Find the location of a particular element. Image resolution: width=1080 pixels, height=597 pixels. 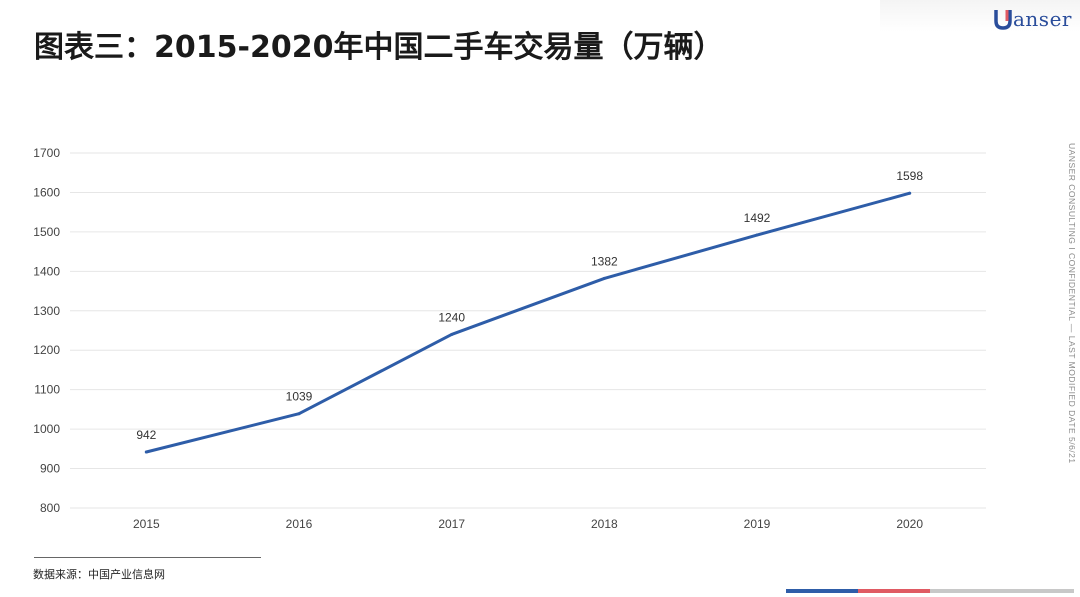

y-tick-label: 1700 is located at coordinates (46, 153).